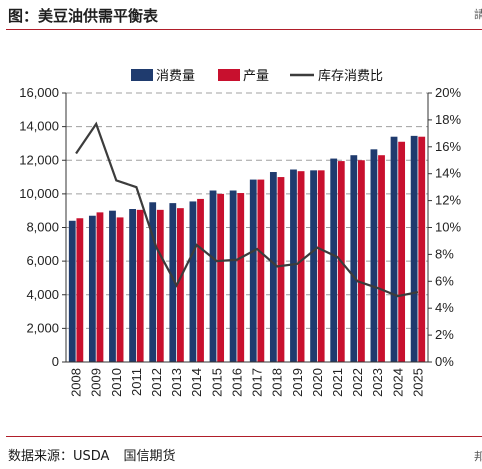 This screenshot has height=469, width=482. I want to click on left-tick-label: 4,000, so click(42, 294).